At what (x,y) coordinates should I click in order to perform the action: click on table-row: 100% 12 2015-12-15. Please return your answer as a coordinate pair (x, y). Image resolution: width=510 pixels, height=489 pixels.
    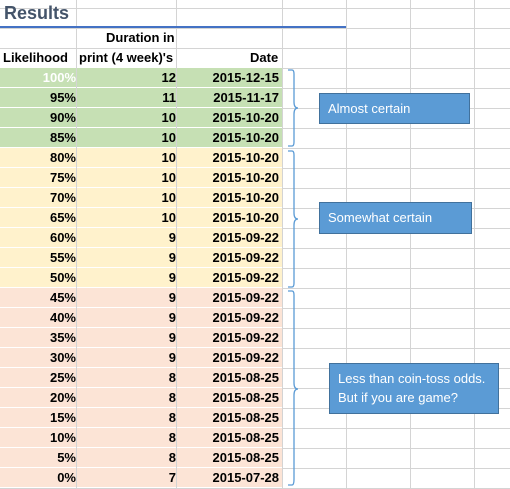
    Looking at the image, I should click on (141, 78).